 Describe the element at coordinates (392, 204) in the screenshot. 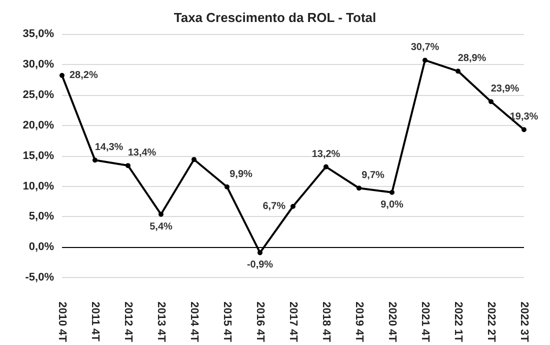

I see `data-label: 9,0%` at that location.